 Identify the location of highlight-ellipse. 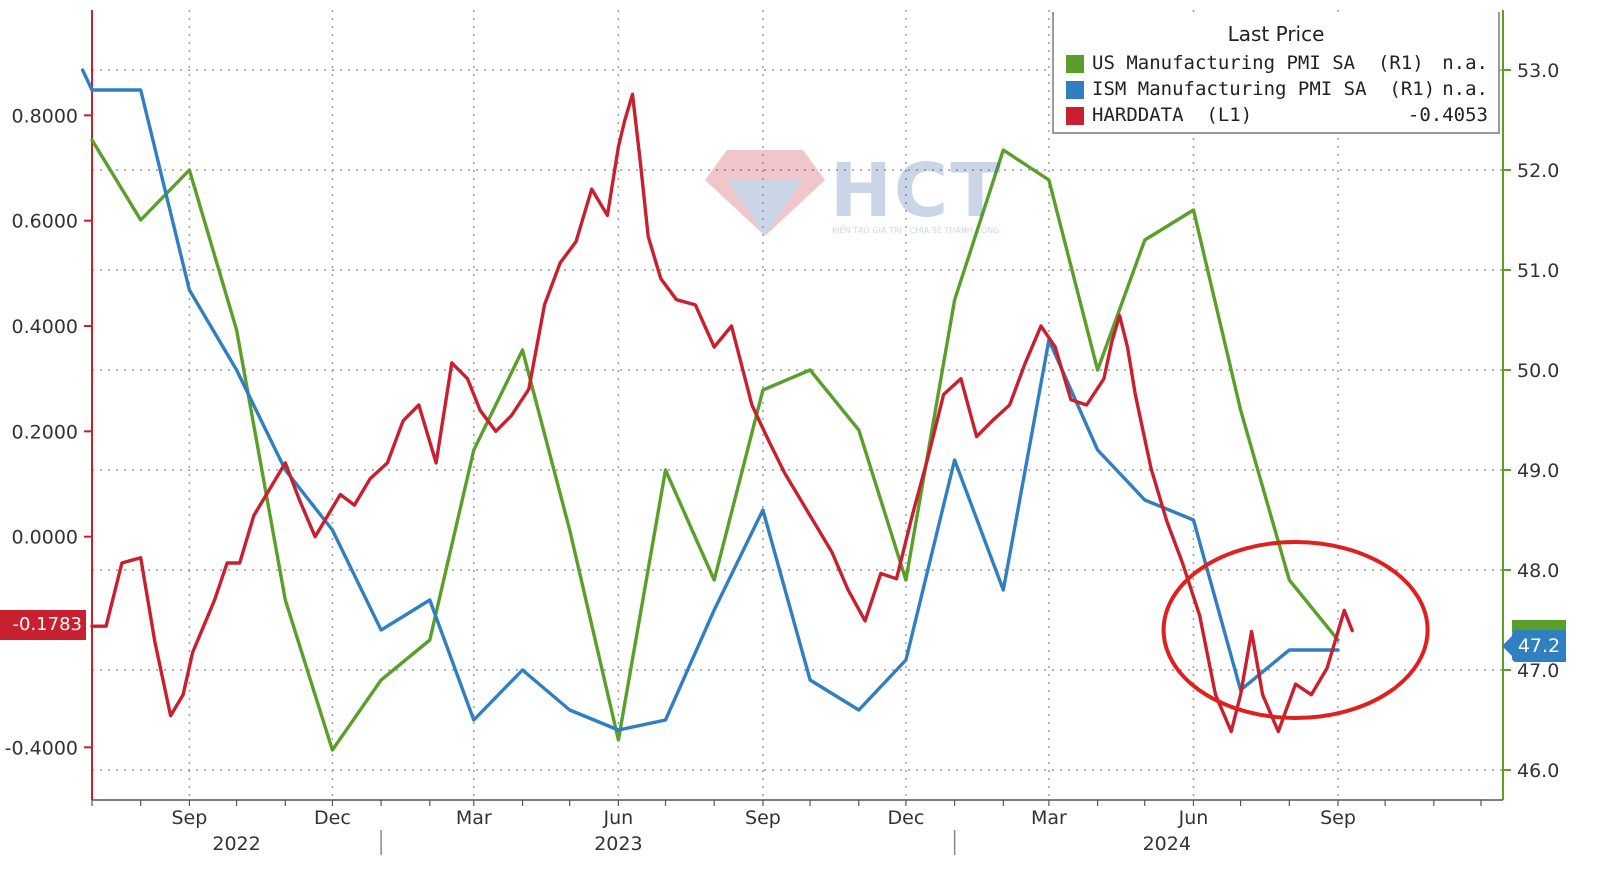
(1295, 630).